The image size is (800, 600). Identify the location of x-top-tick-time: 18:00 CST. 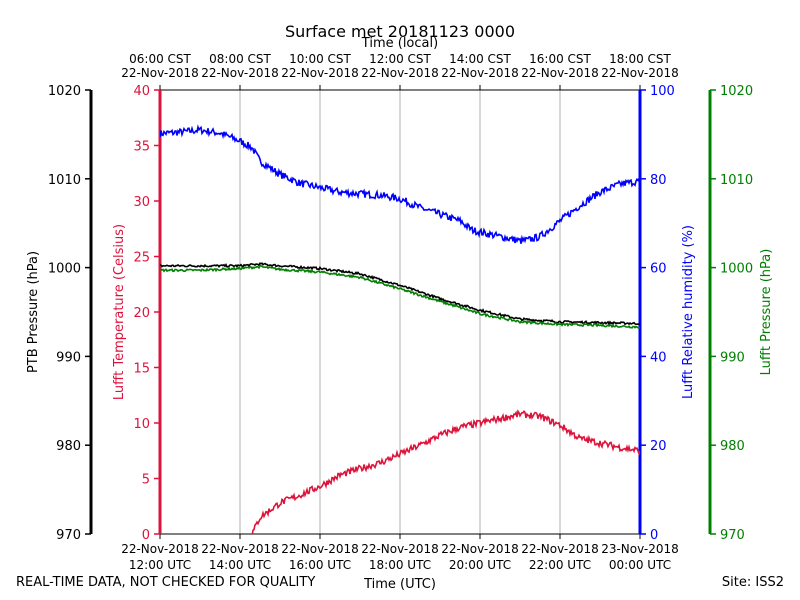
(640, 59).